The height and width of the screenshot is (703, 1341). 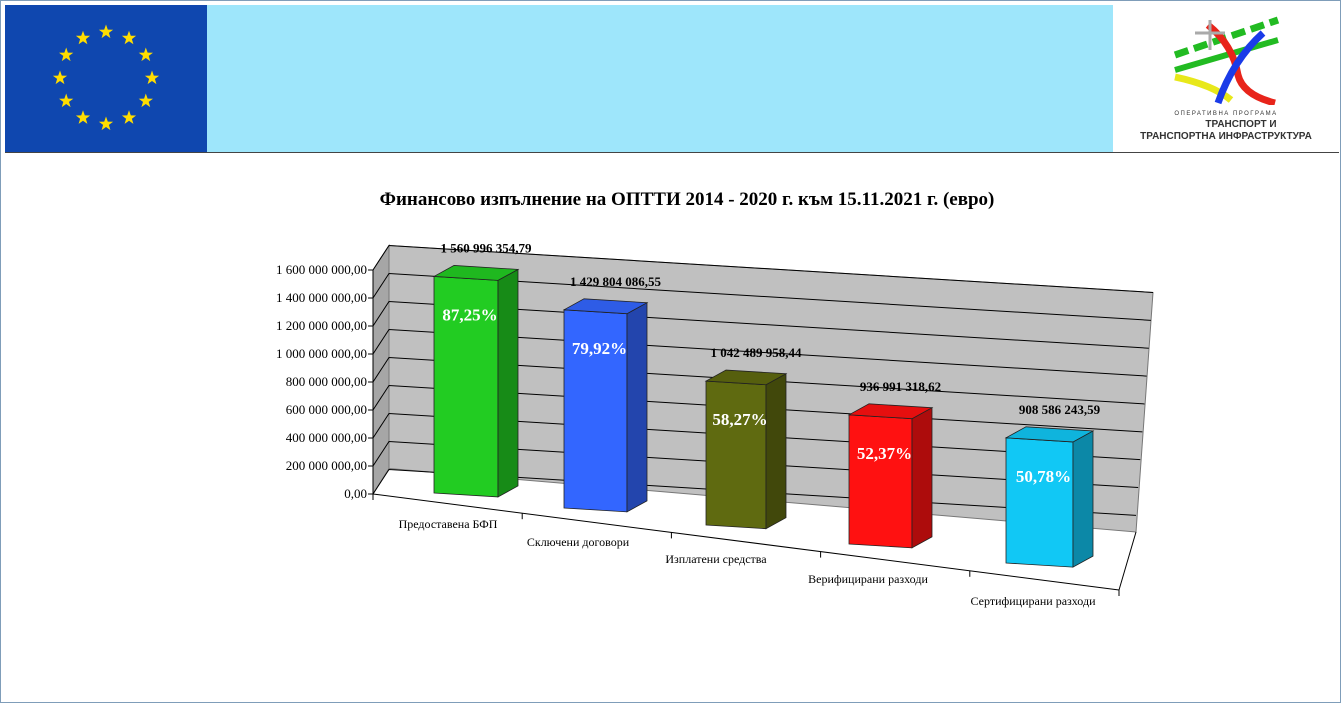 What do you see at coordinates (326, 465) in the screenshot?
I see `y-tick-label: 200 000 000,00` at bounding box center [326, 465].